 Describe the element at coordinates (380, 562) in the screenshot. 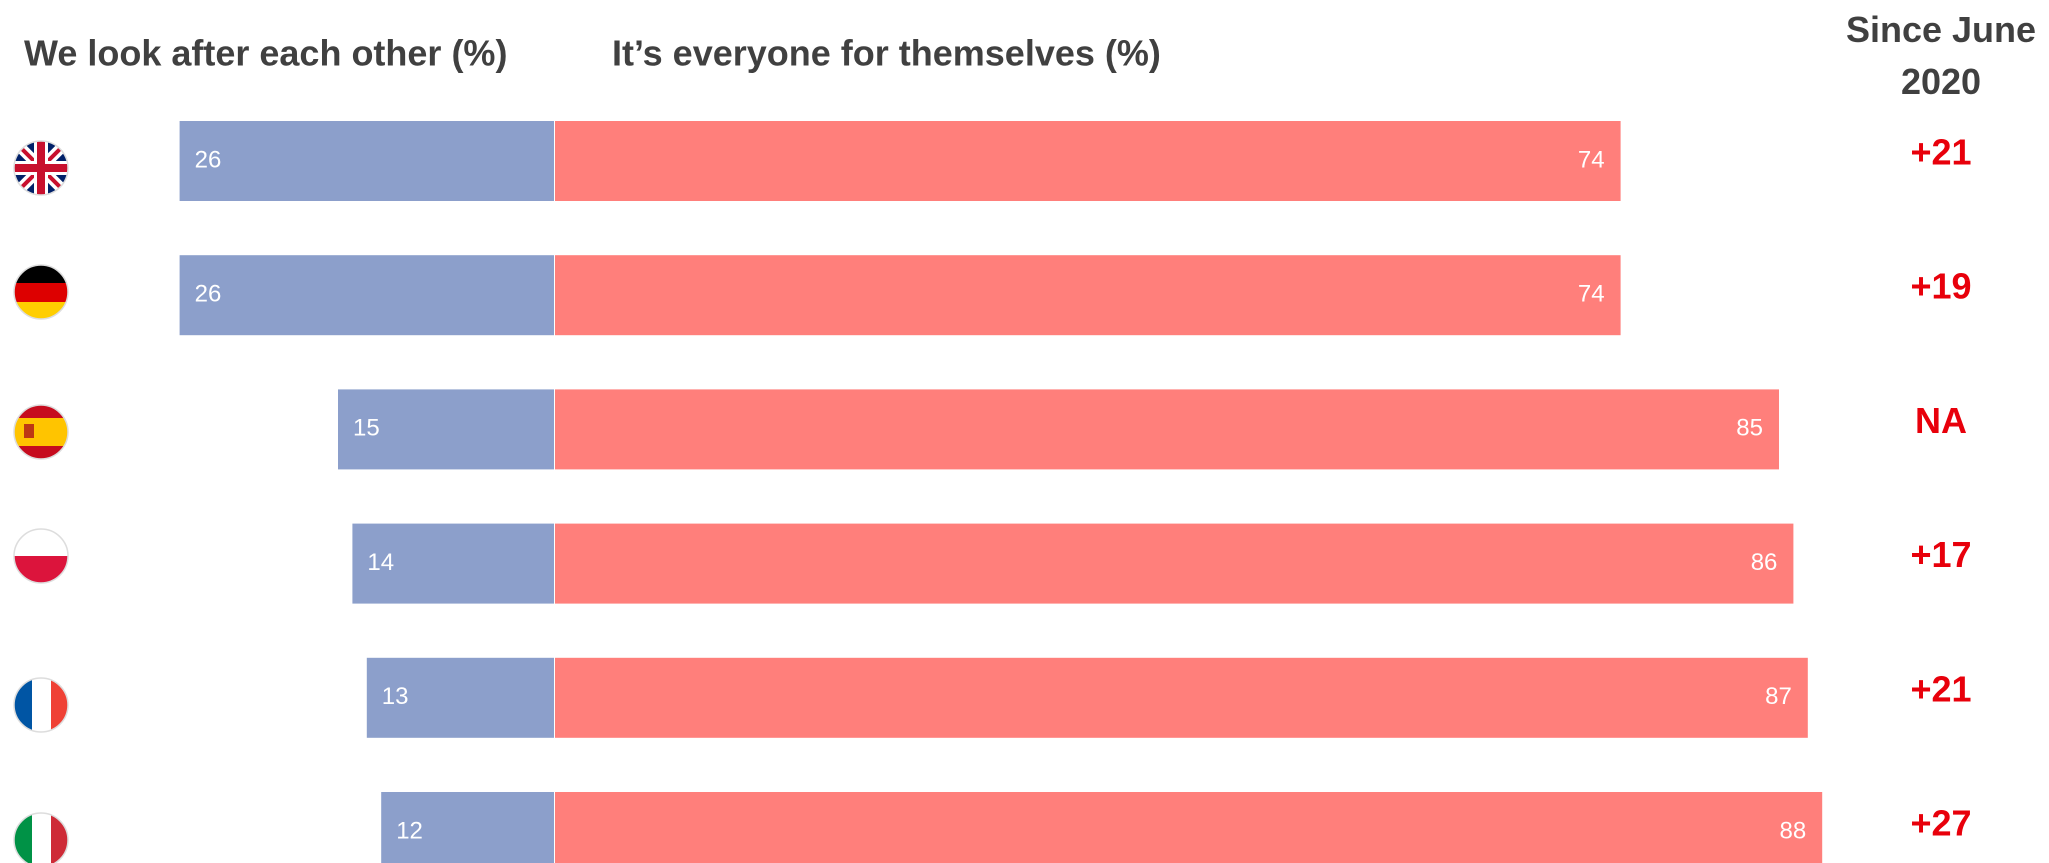

I see `data-label: 14` at that location.